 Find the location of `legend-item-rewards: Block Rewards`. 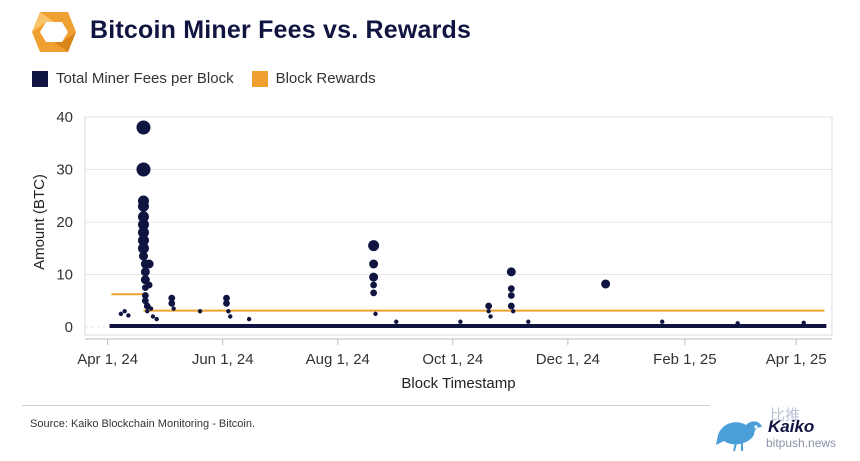

legend-item-rewards: Block Rewards is located at coordinates (313, 78).